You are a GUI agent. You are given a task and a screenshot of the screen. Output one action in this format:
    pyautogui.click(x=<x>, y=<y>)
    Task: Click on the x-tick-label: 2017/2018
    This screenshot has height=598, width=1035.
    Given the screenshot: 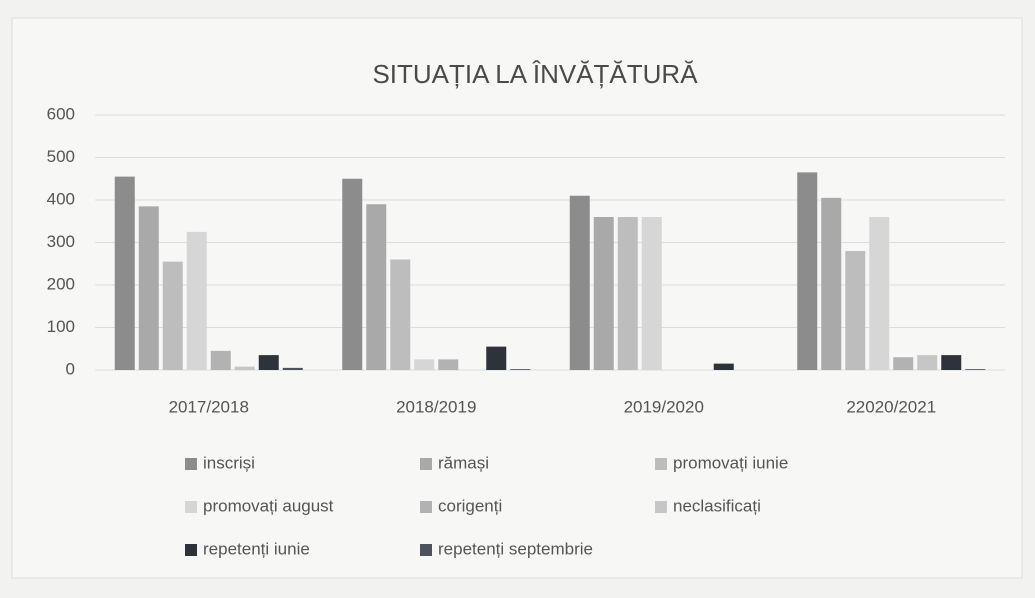 What is the action you would take?
    pyautogui.click(x=209, y=406)
    